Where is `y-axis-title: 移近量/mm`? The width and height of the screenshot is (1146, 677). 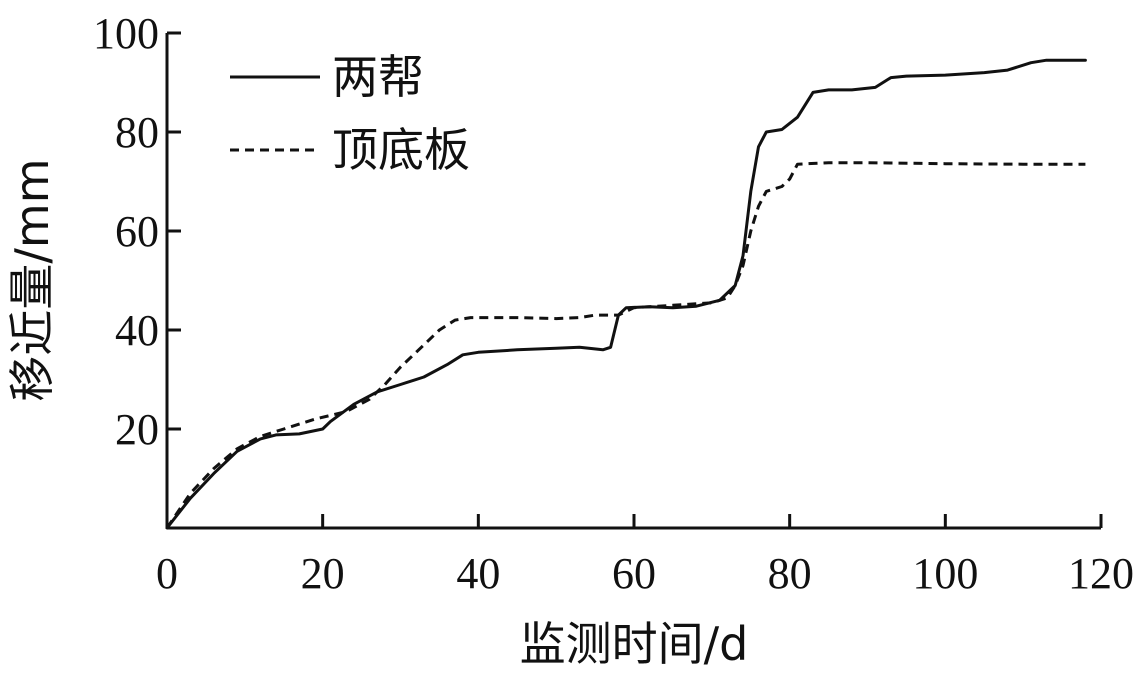 y-axis-title: 移近量/mm is located at coordinates (32, 279).